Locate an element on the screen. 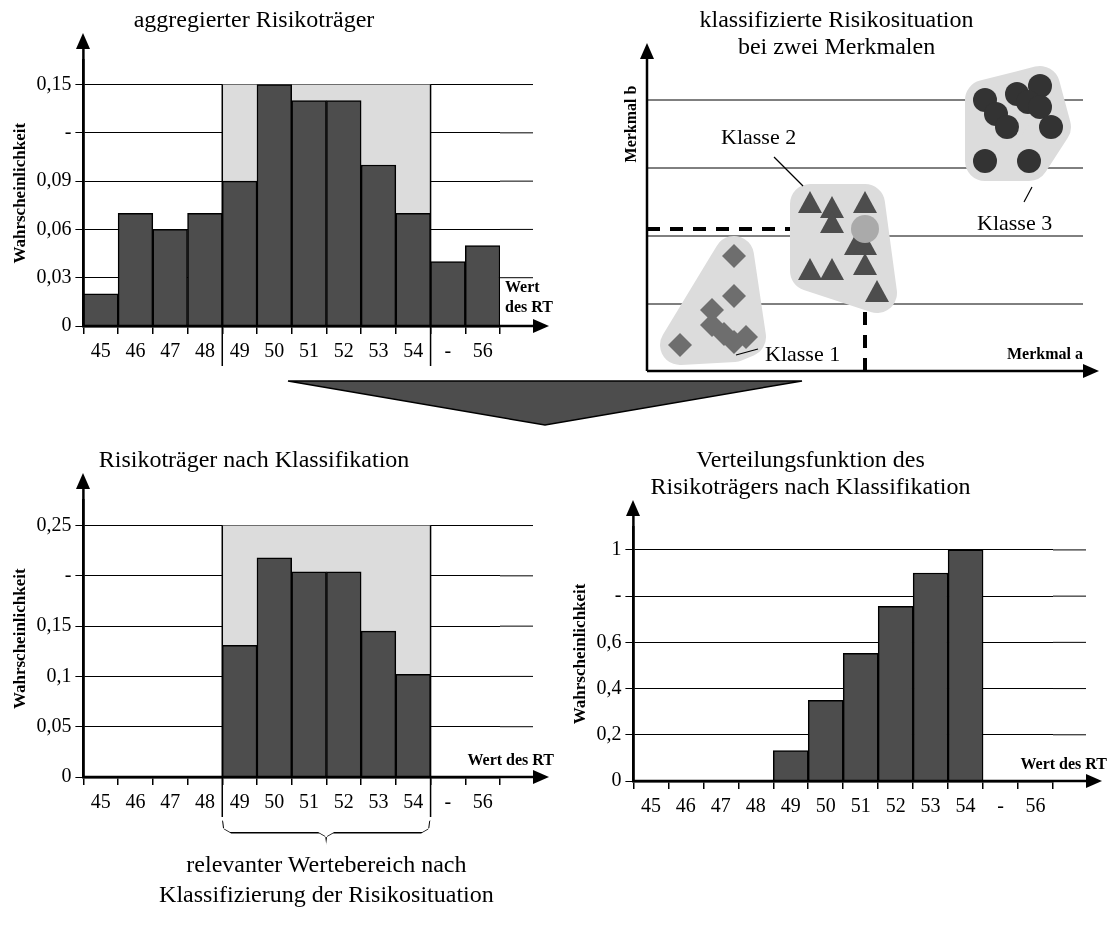  y-tick-label: 0,4 is located at coordinates (609, 686).